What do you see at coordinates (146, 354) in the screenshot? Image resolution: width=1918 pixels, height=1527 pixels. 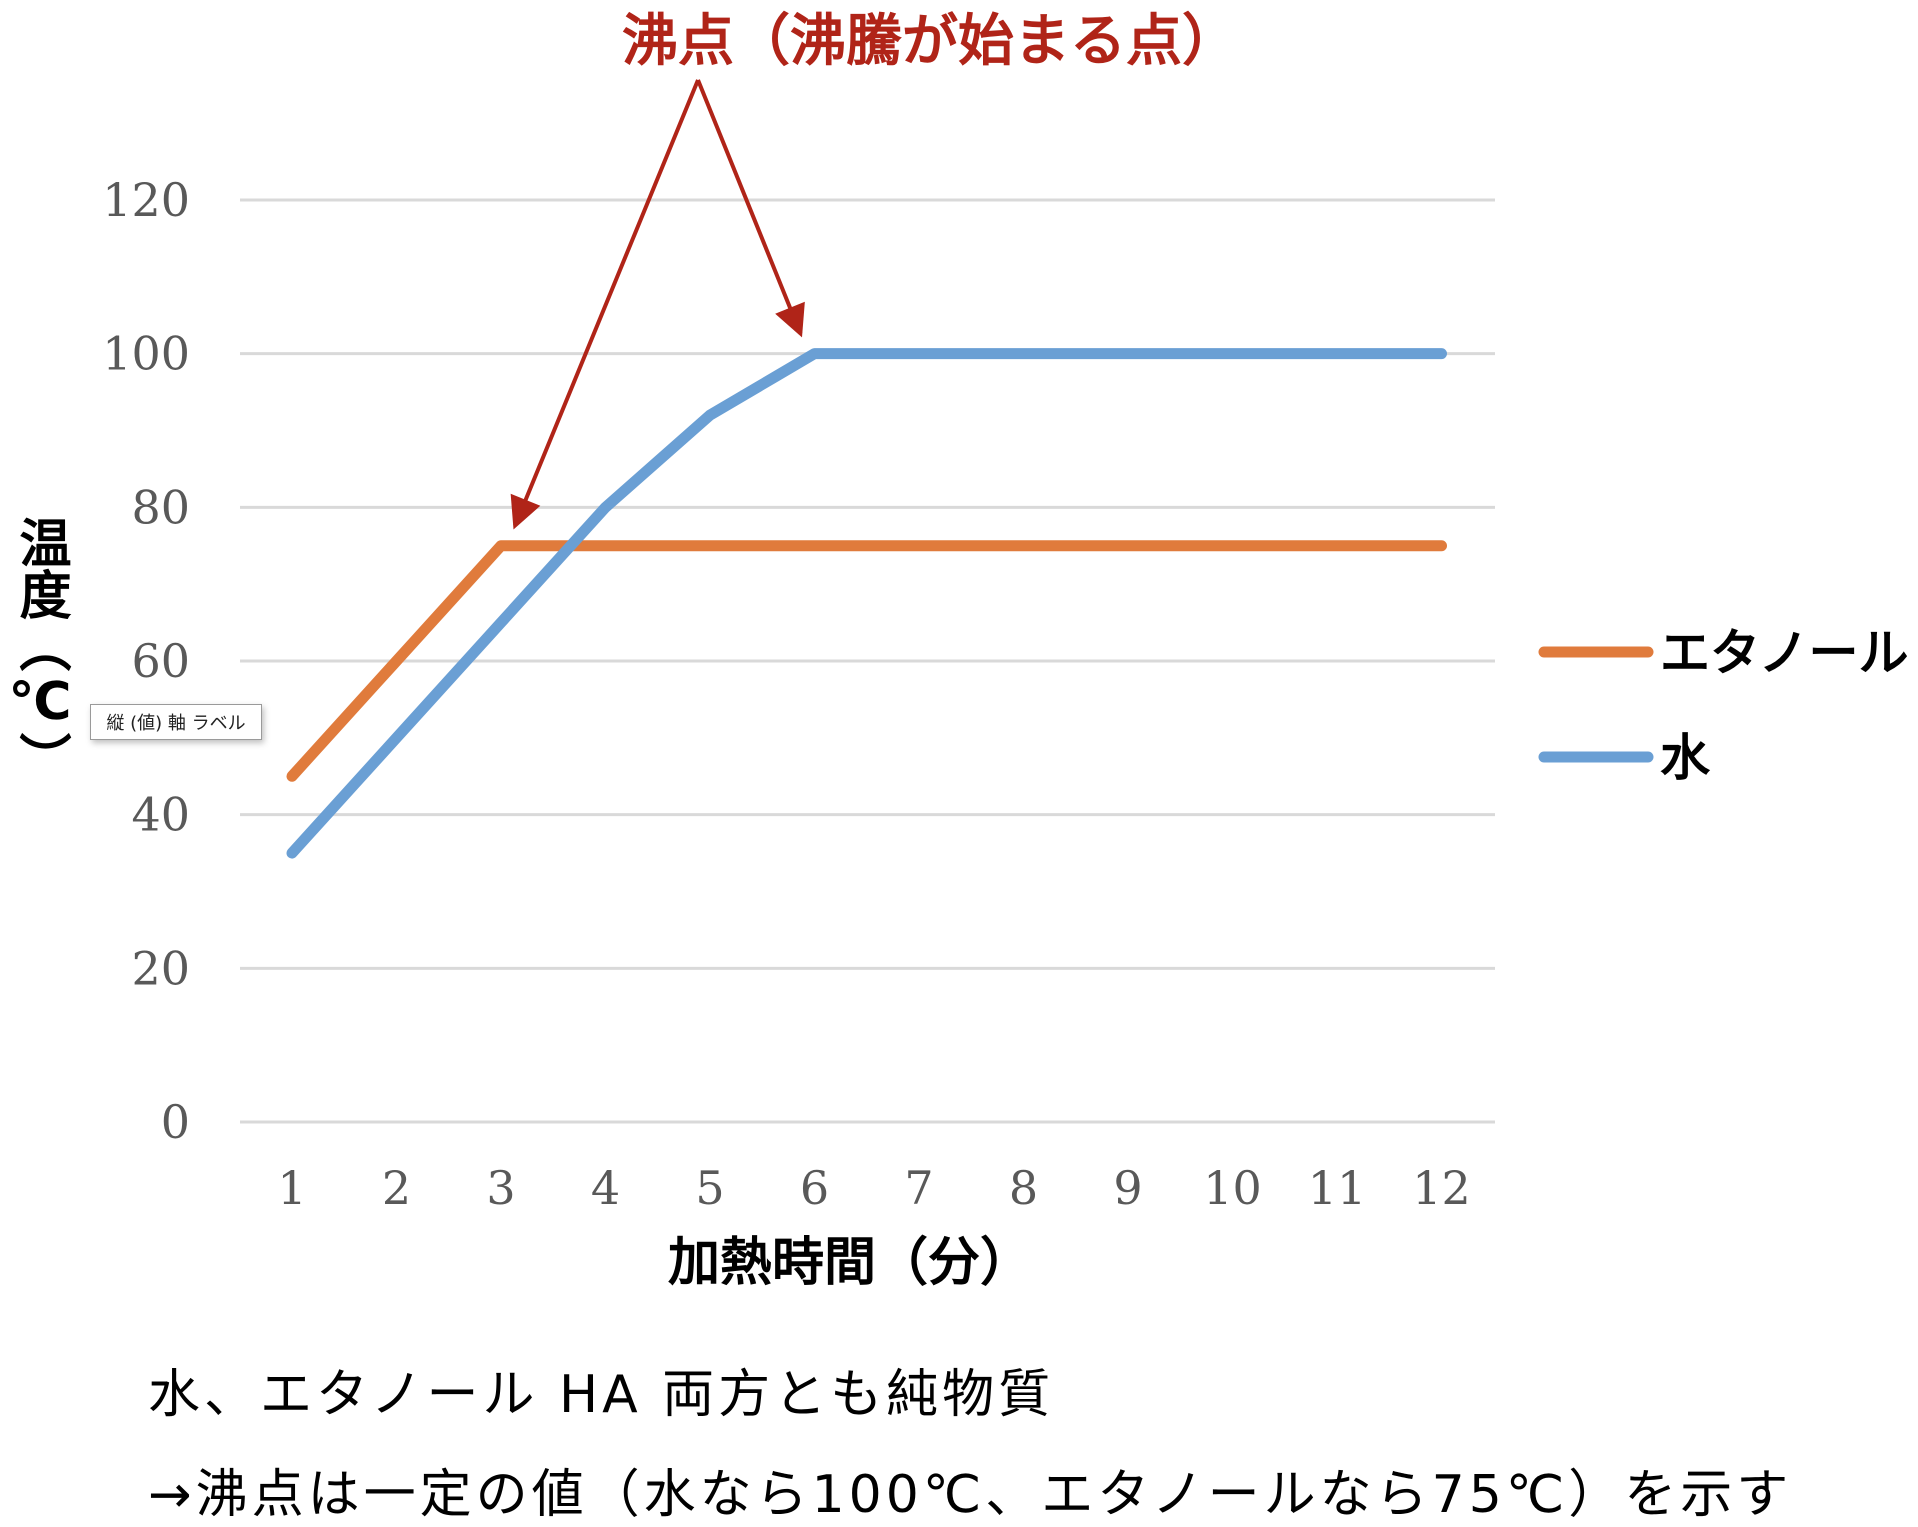 I see `y-tick-label: 100` at bounding box center [146, 354].